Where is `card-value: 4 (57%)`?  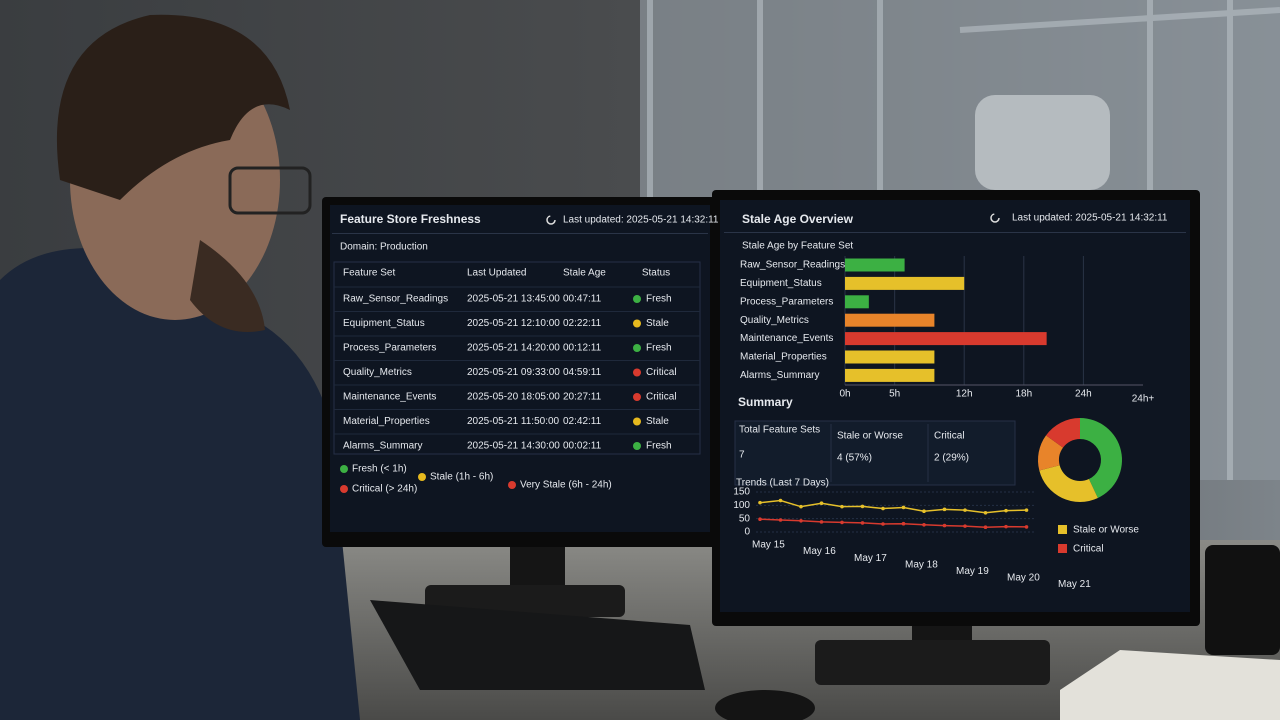
card-value: 4 (57%) is located at coordinates (854, 458).